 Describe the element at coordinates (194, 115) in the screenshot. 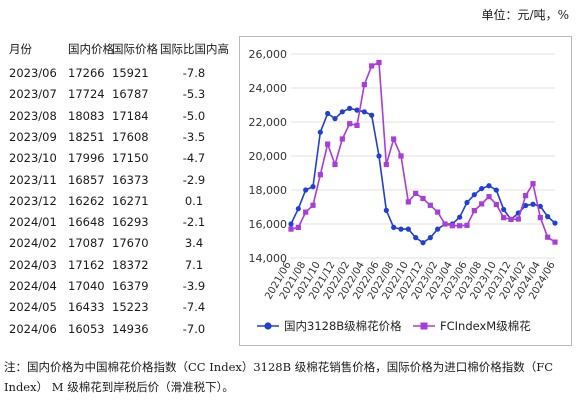

I see `cell-difference: -5.0` at that location.